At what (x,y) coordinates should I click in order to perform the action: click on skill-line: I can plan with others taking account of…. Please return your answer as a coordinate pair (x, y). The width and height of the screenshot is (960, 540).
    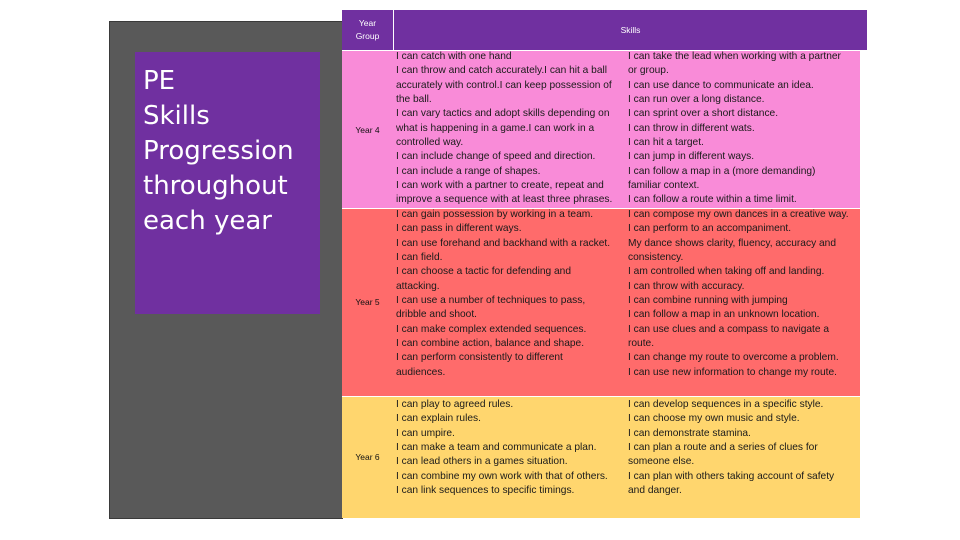
    Looking at the image, I should click on (731, 476).